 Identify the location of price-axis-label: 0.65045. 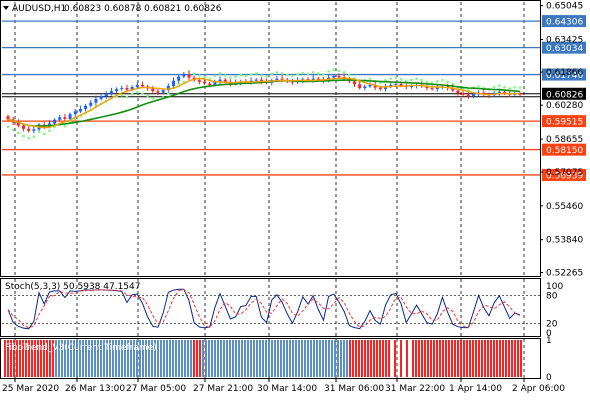
(564, 7).